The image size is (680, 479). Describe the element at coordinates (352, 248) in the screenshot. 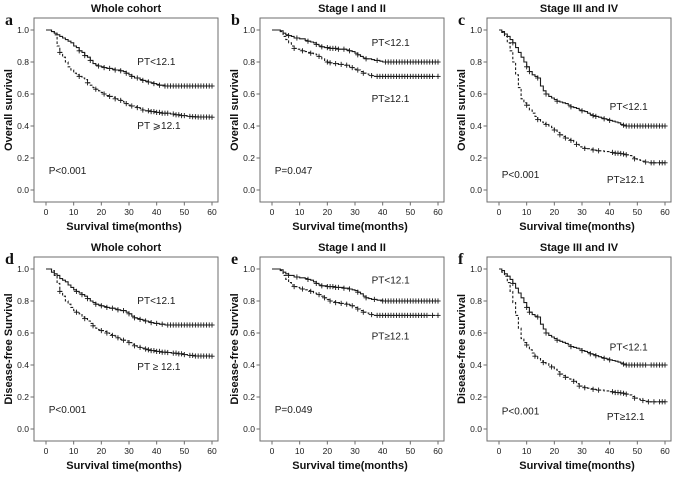

I see `panel-title-e: Stage I and II` at that location.